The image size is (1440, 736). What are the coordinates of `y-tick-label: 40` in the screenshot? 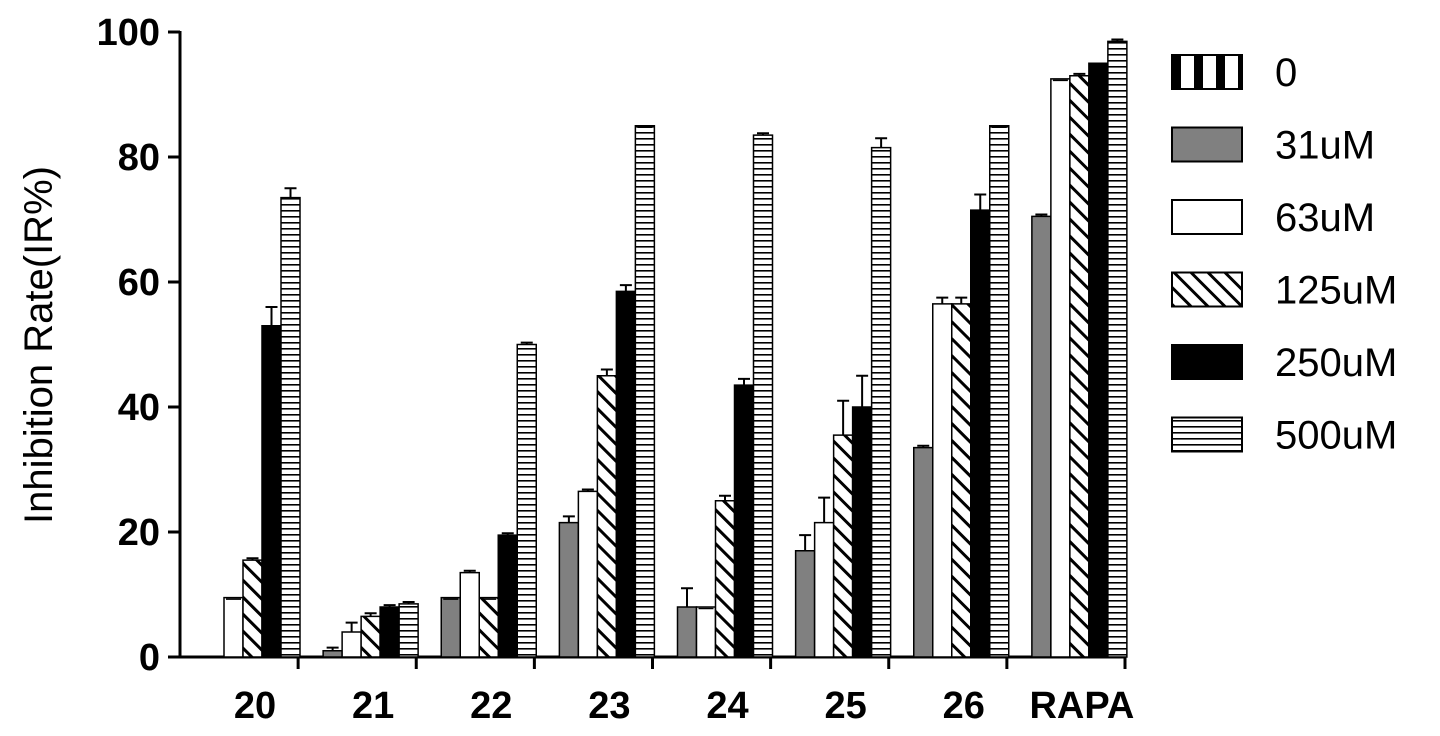 It's located at (139, 408).